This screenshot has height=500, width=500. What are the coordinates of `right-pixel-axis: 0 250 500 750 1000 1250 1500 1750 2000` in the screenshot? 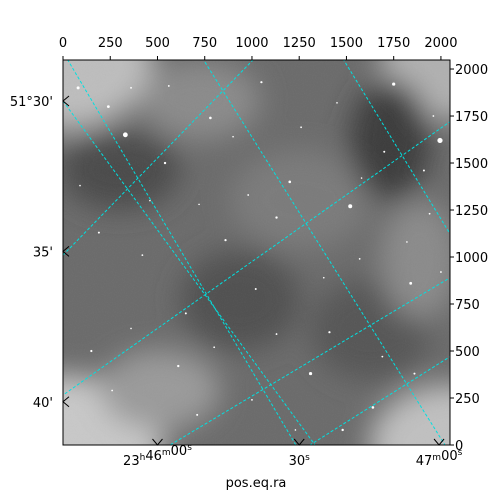 It's located at (469, 258).